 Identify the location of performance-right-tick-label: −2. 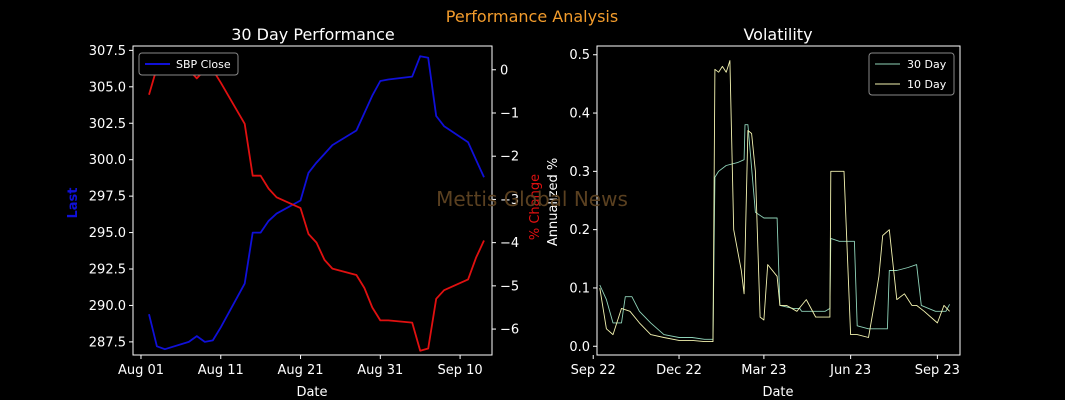
(509, 157).